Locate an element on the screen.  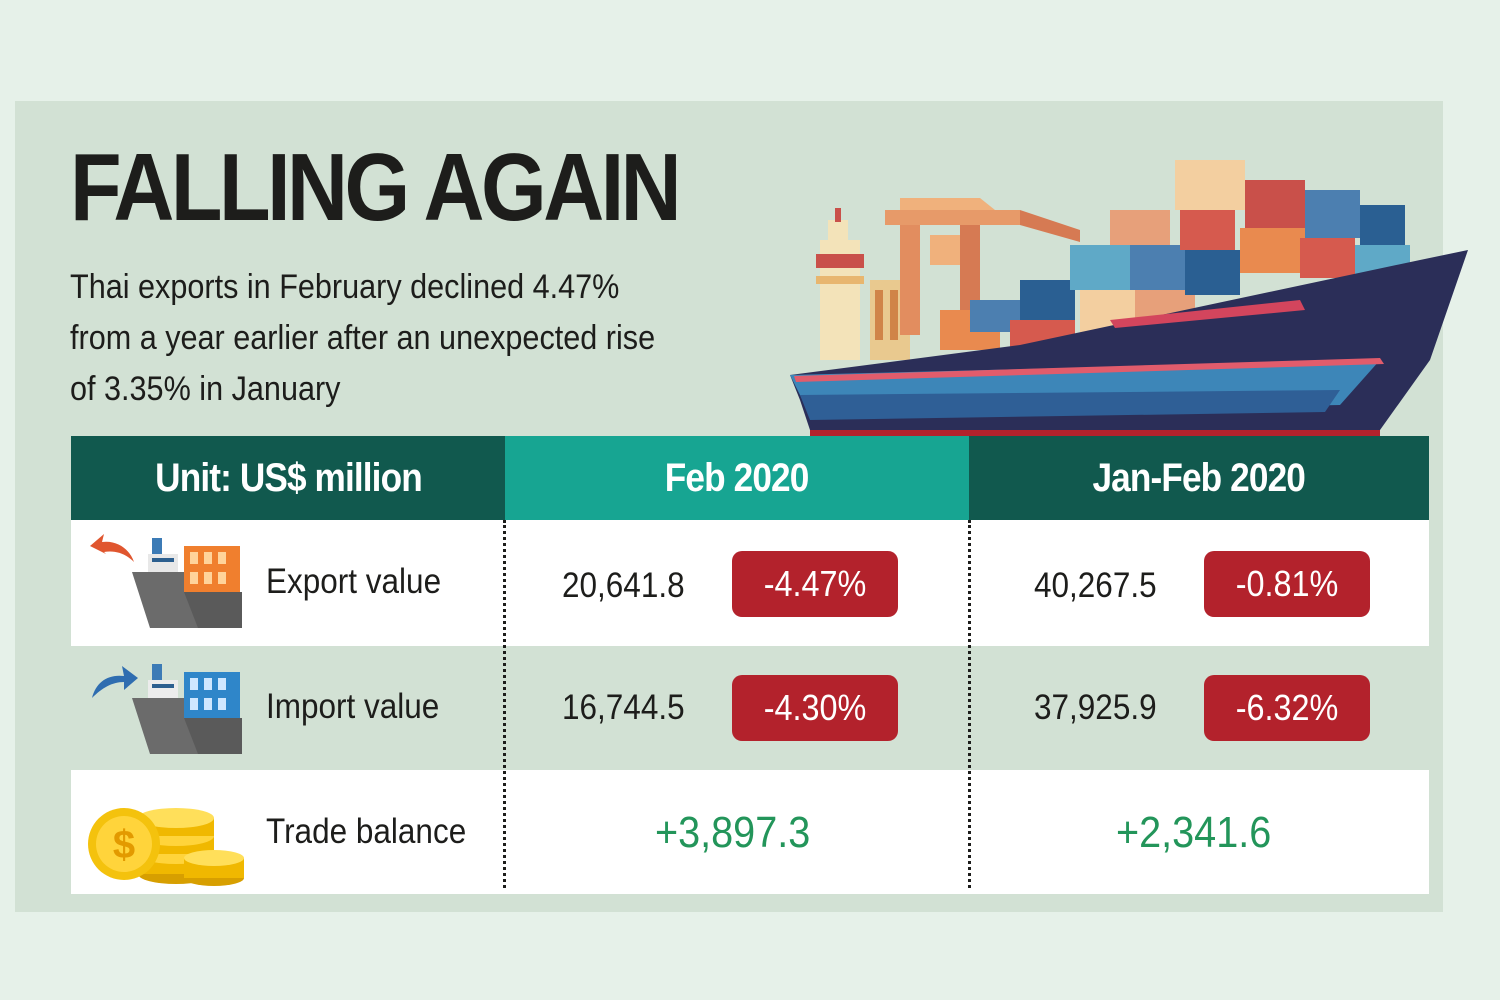
import-feb-change-badge: -4.30% is located at coordinates (815, 708).